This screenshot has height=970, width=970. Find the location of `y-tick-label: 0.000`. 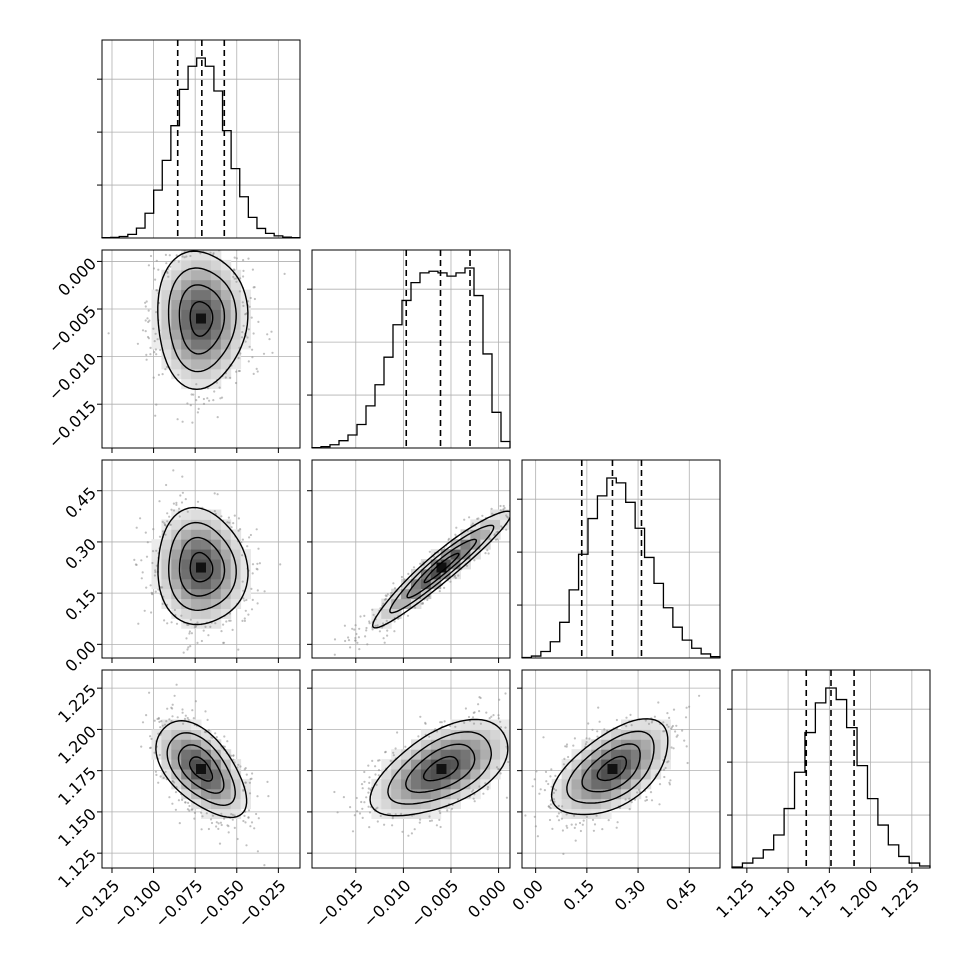

y-tick-label: 0.000 is located at coordinates (77, 277).